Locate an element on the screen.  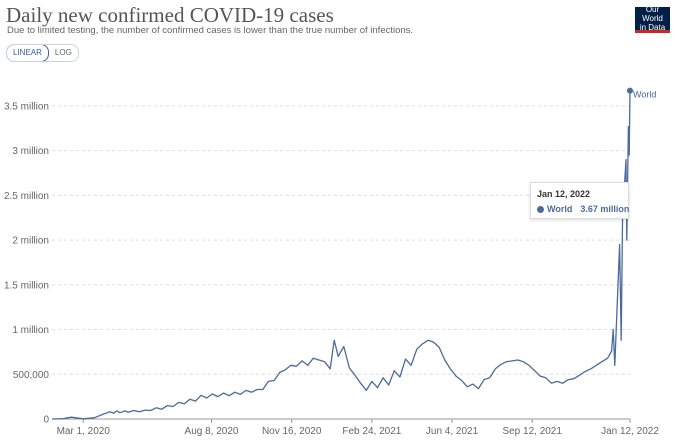
x-tick-label: Mar 1, 2020 is located at coordinates (84, 431).